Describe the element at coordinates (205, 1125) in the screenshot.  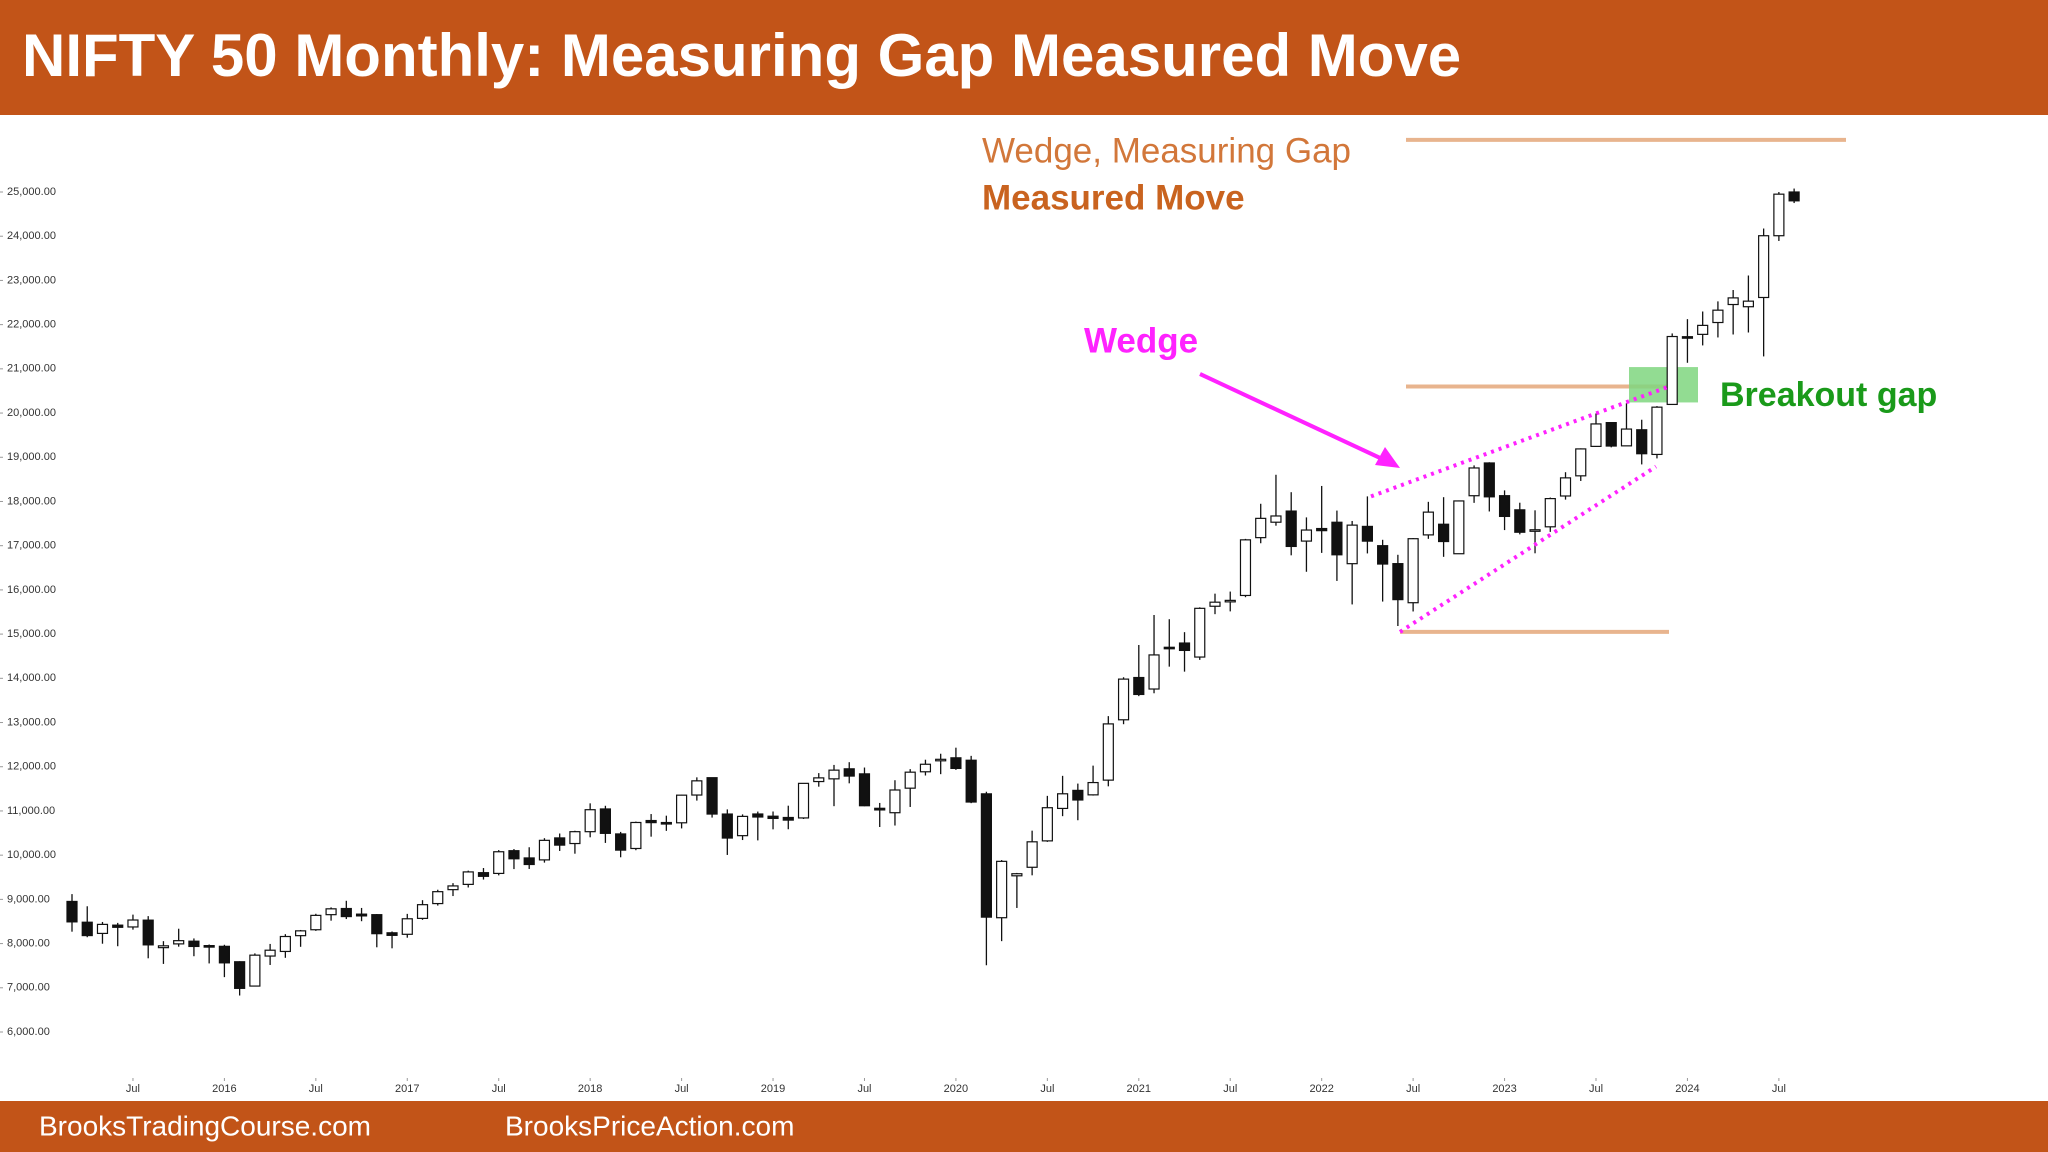
I see `footer-link: BrooksTradingCourse.com` at that location.